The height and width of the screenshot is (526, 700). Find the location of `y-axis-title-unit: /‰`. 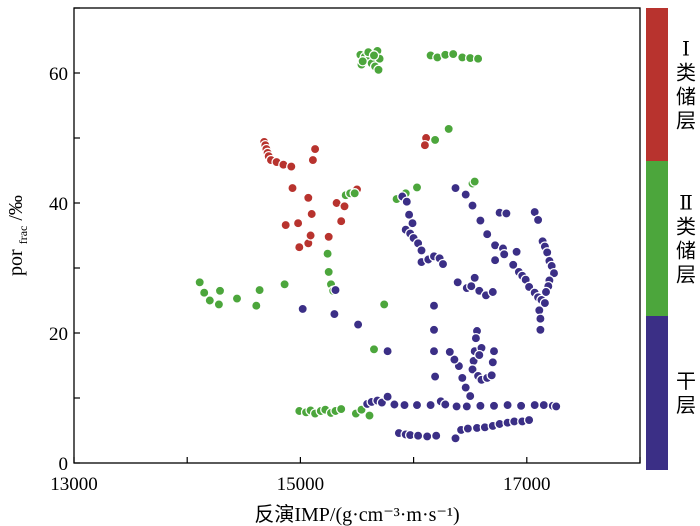

y-axis-title-unit: /‰ is located at coordinates (16, 208).